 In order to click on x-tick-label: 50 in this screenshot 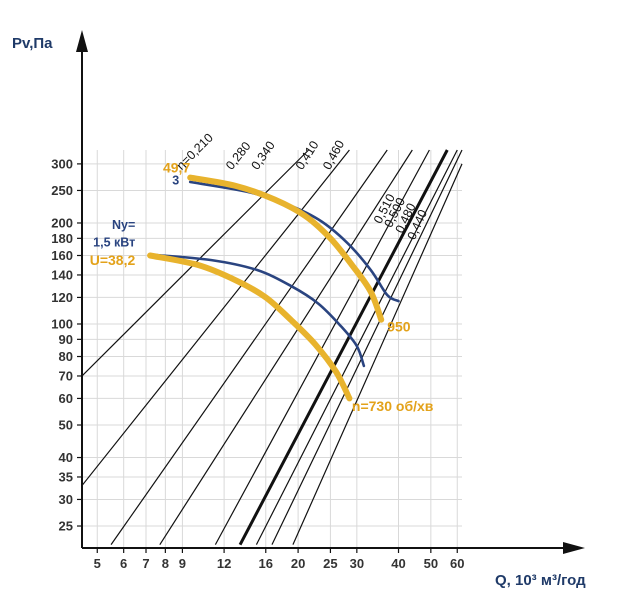, I will do `click(431, 563)`.